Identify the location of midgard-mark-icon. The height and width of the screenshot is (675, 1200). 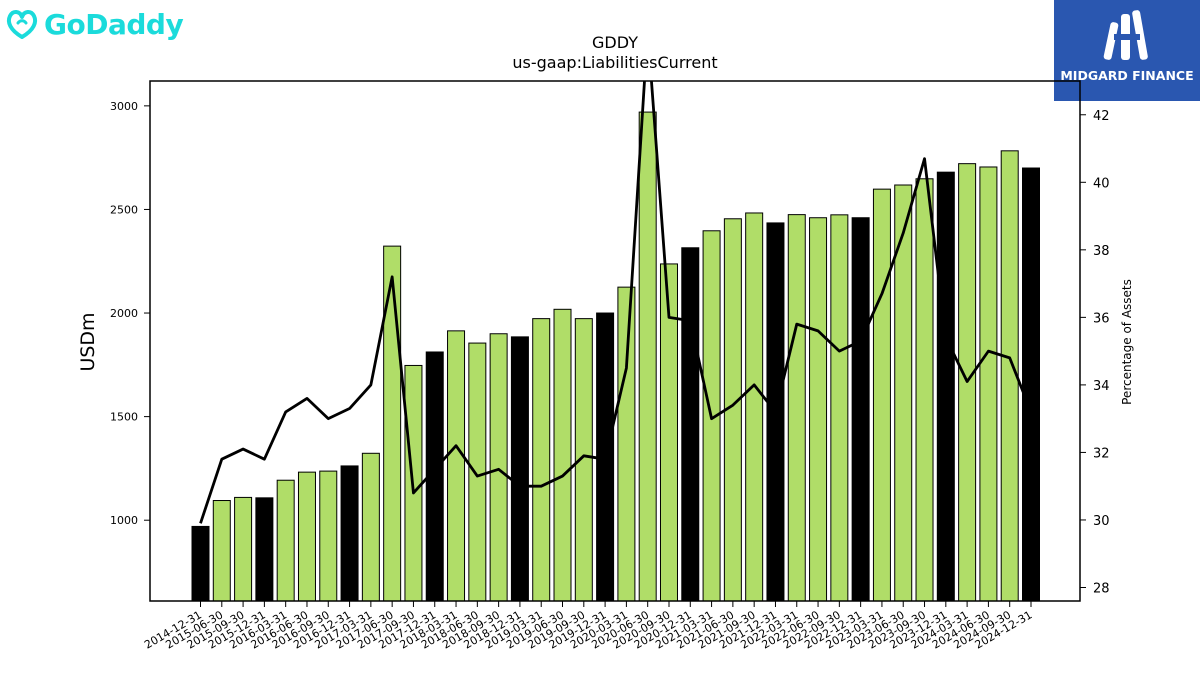
(1125, 35).